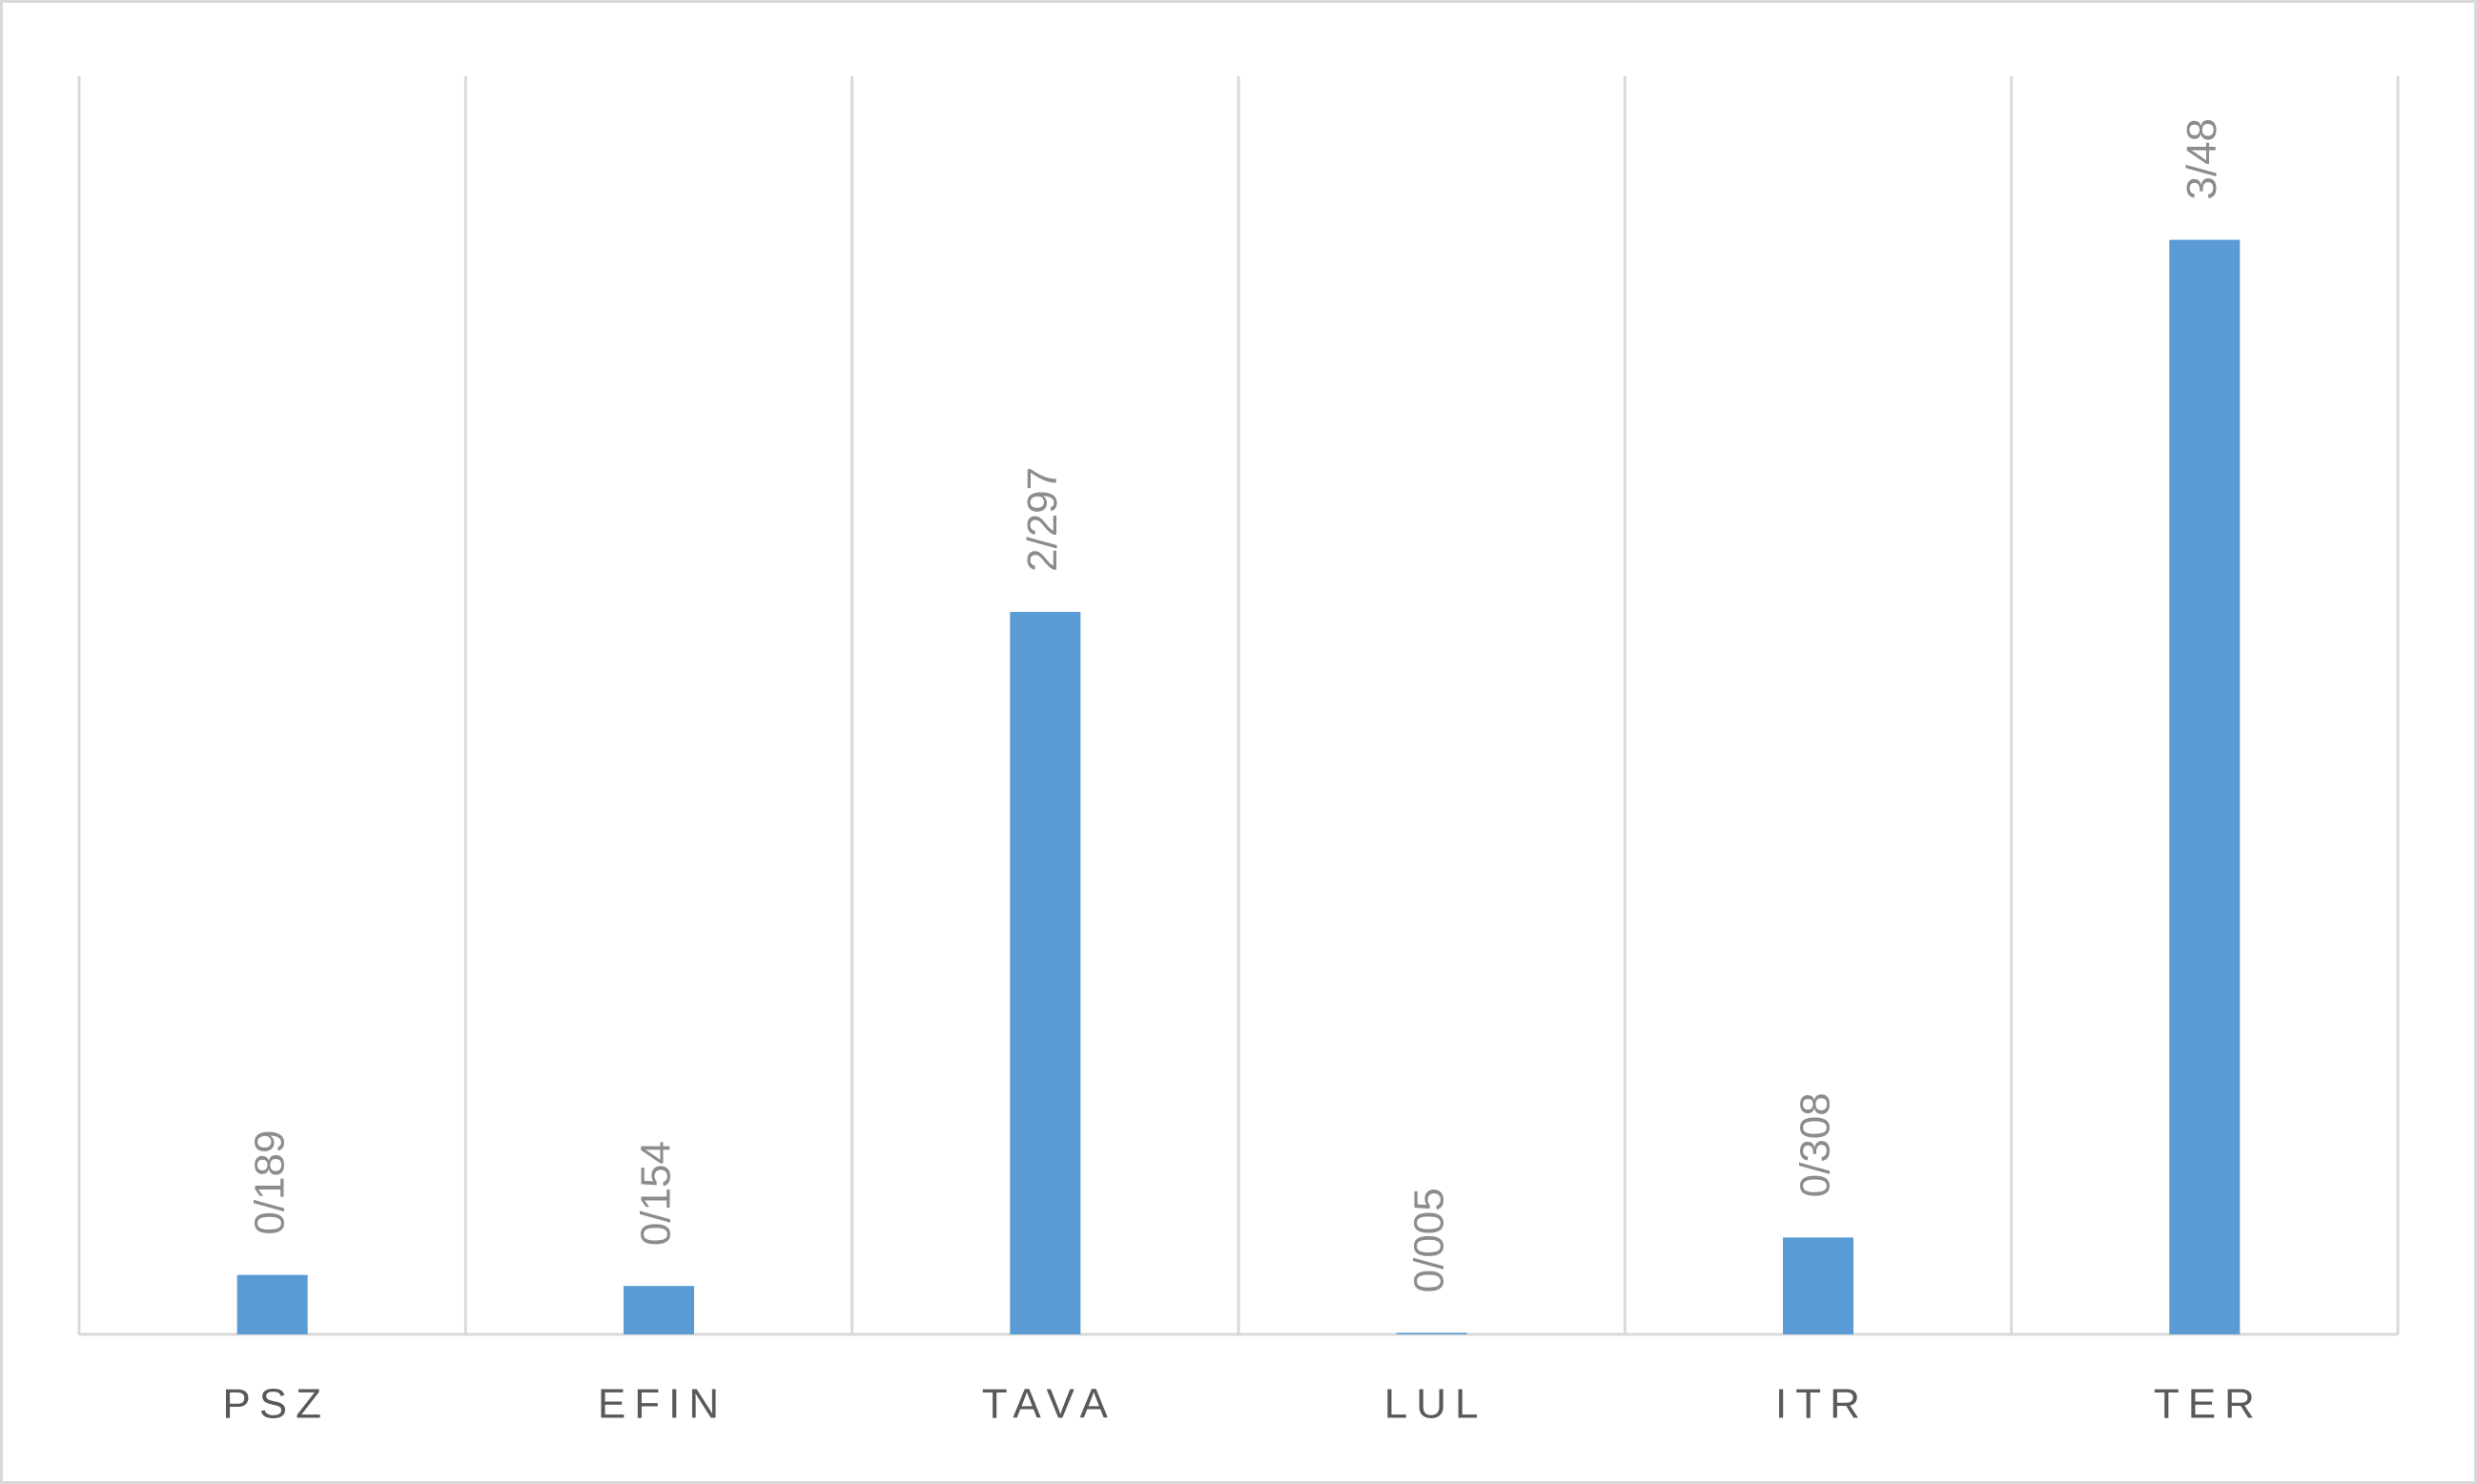  What do you see at coordinates (1822, 1405) in the screenshot?
I see `x-tick-label: ITR` at bounding box center [1822, 1405].